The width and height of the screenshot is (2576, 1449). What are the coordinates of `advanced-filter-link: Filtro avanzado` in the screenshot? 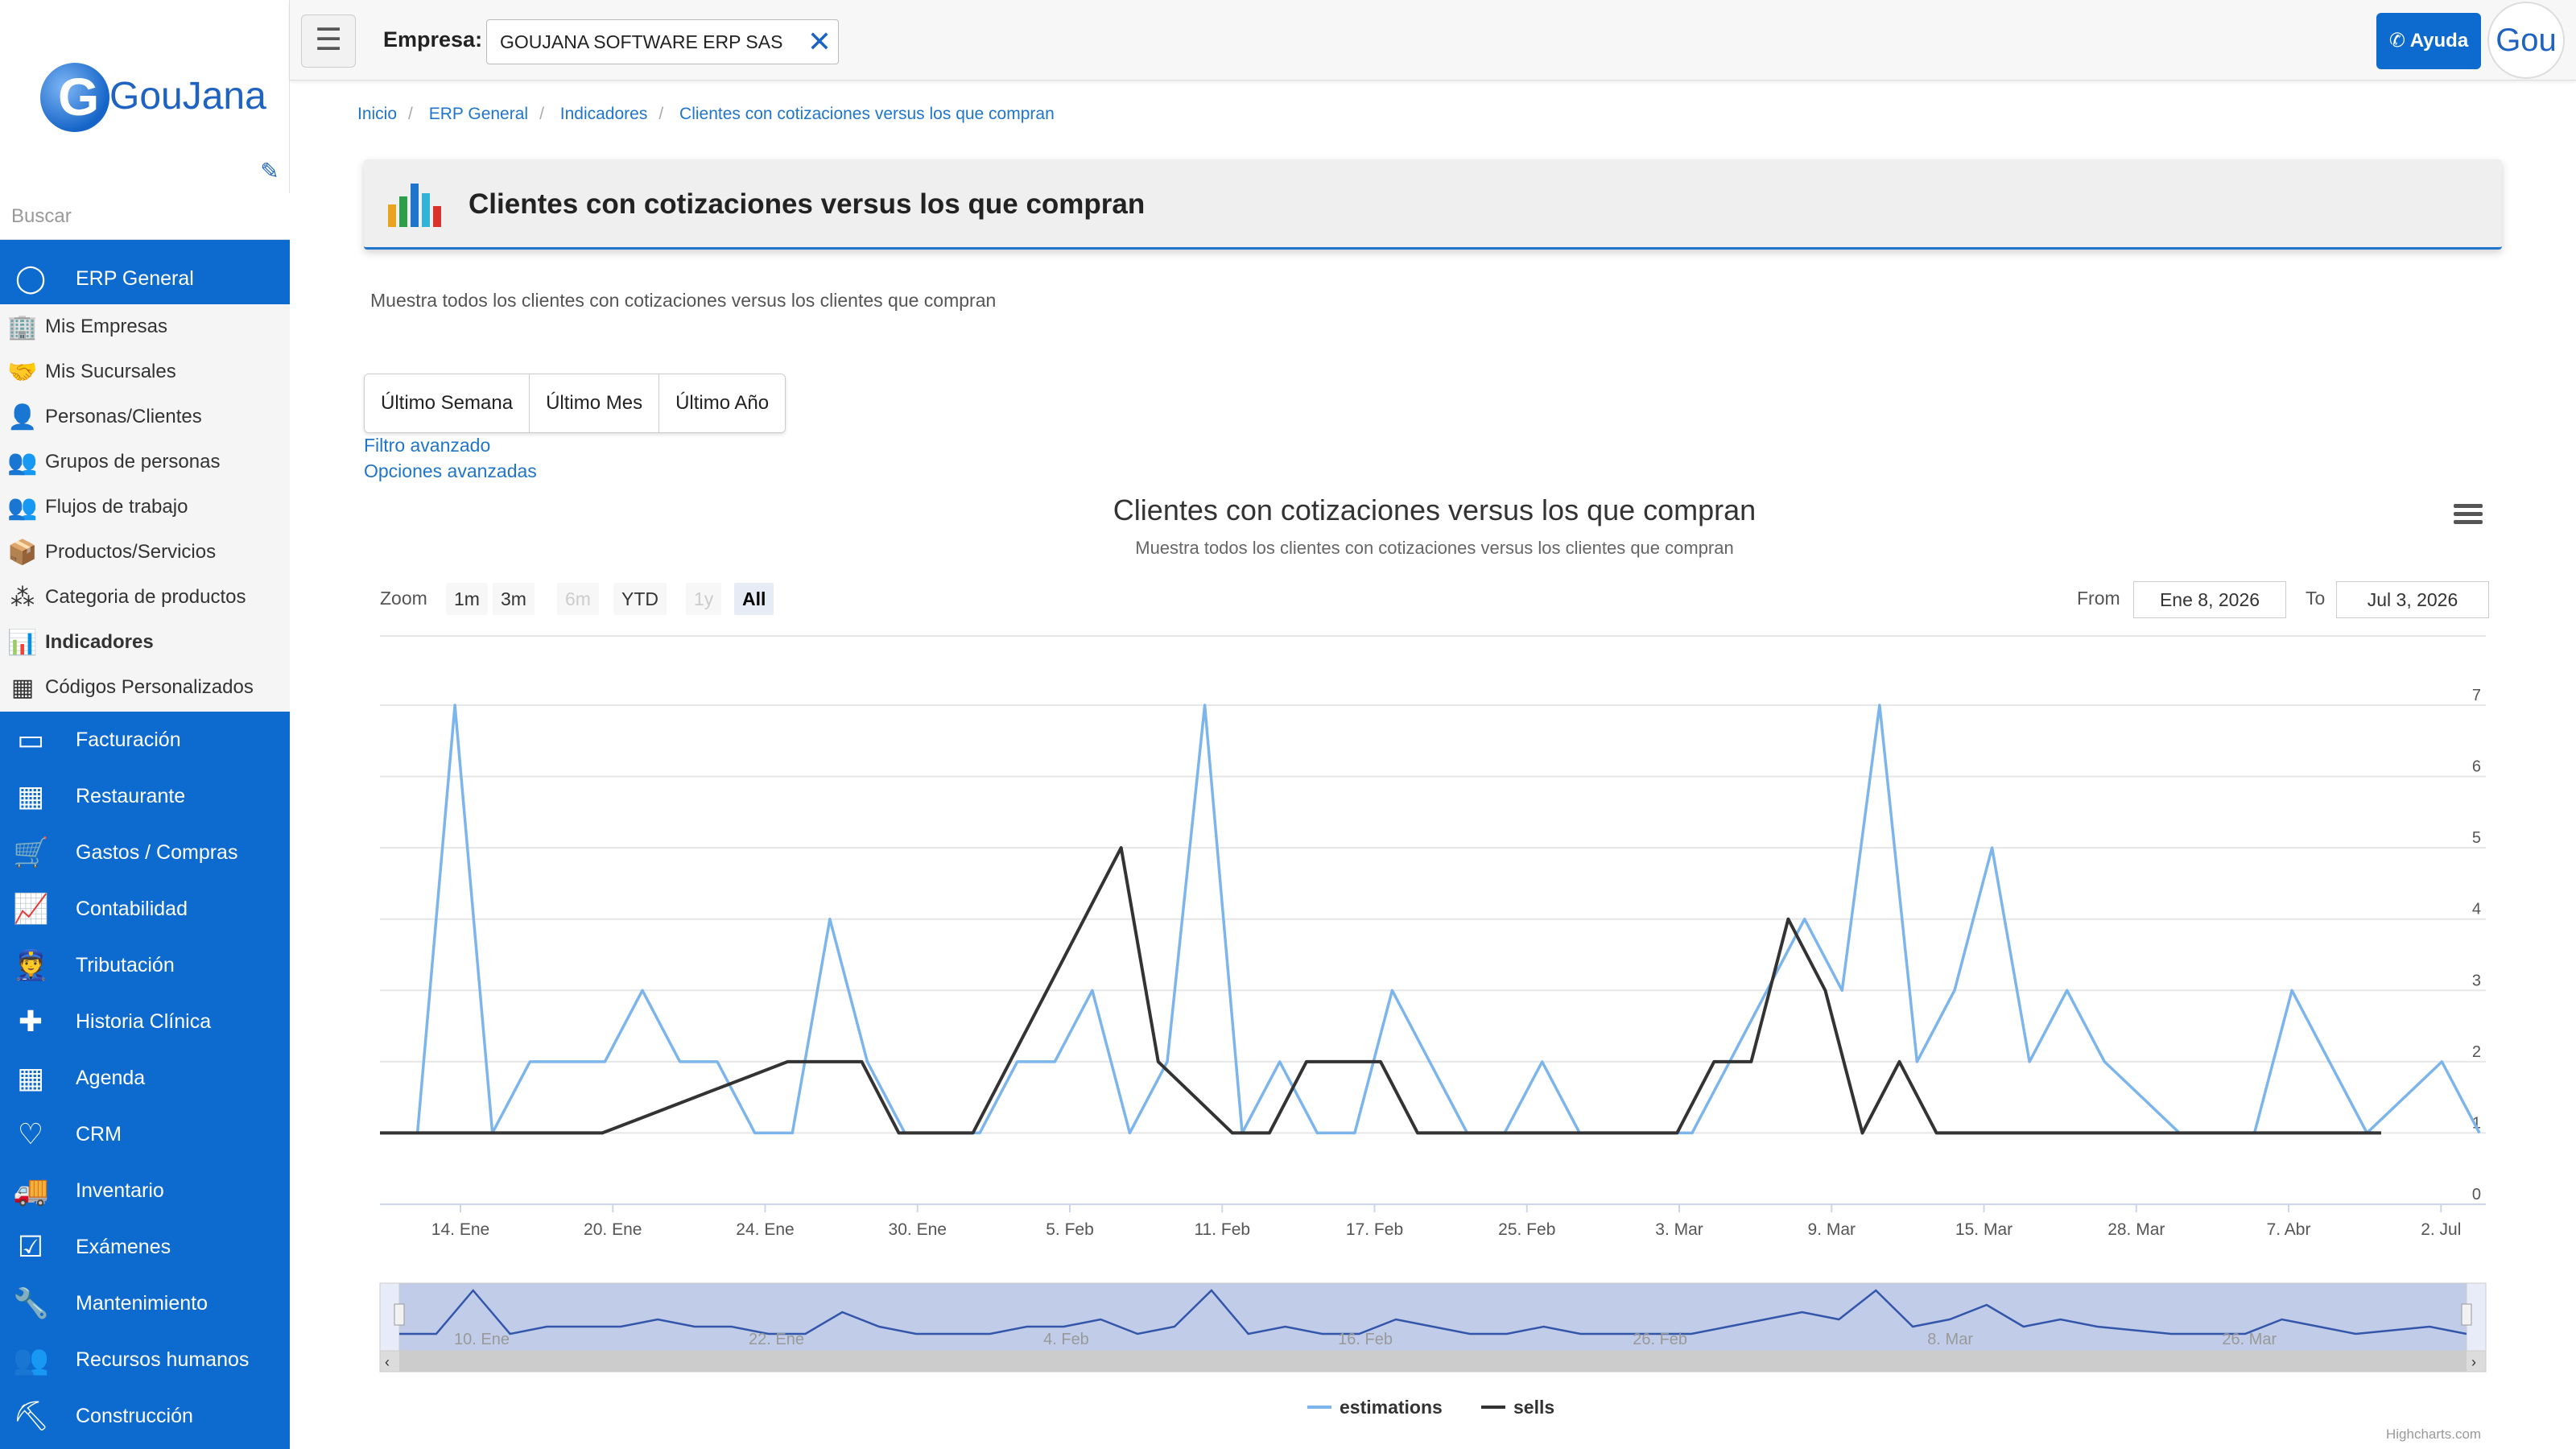 It's located at (427, 445).